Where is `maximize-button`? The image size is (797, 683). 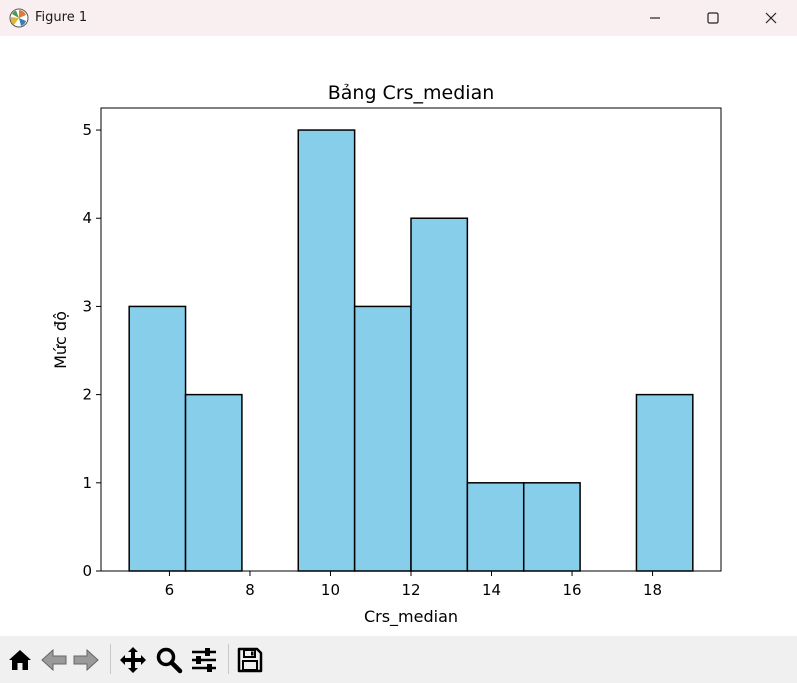
maximize-button is located at coordinates (713, 18).